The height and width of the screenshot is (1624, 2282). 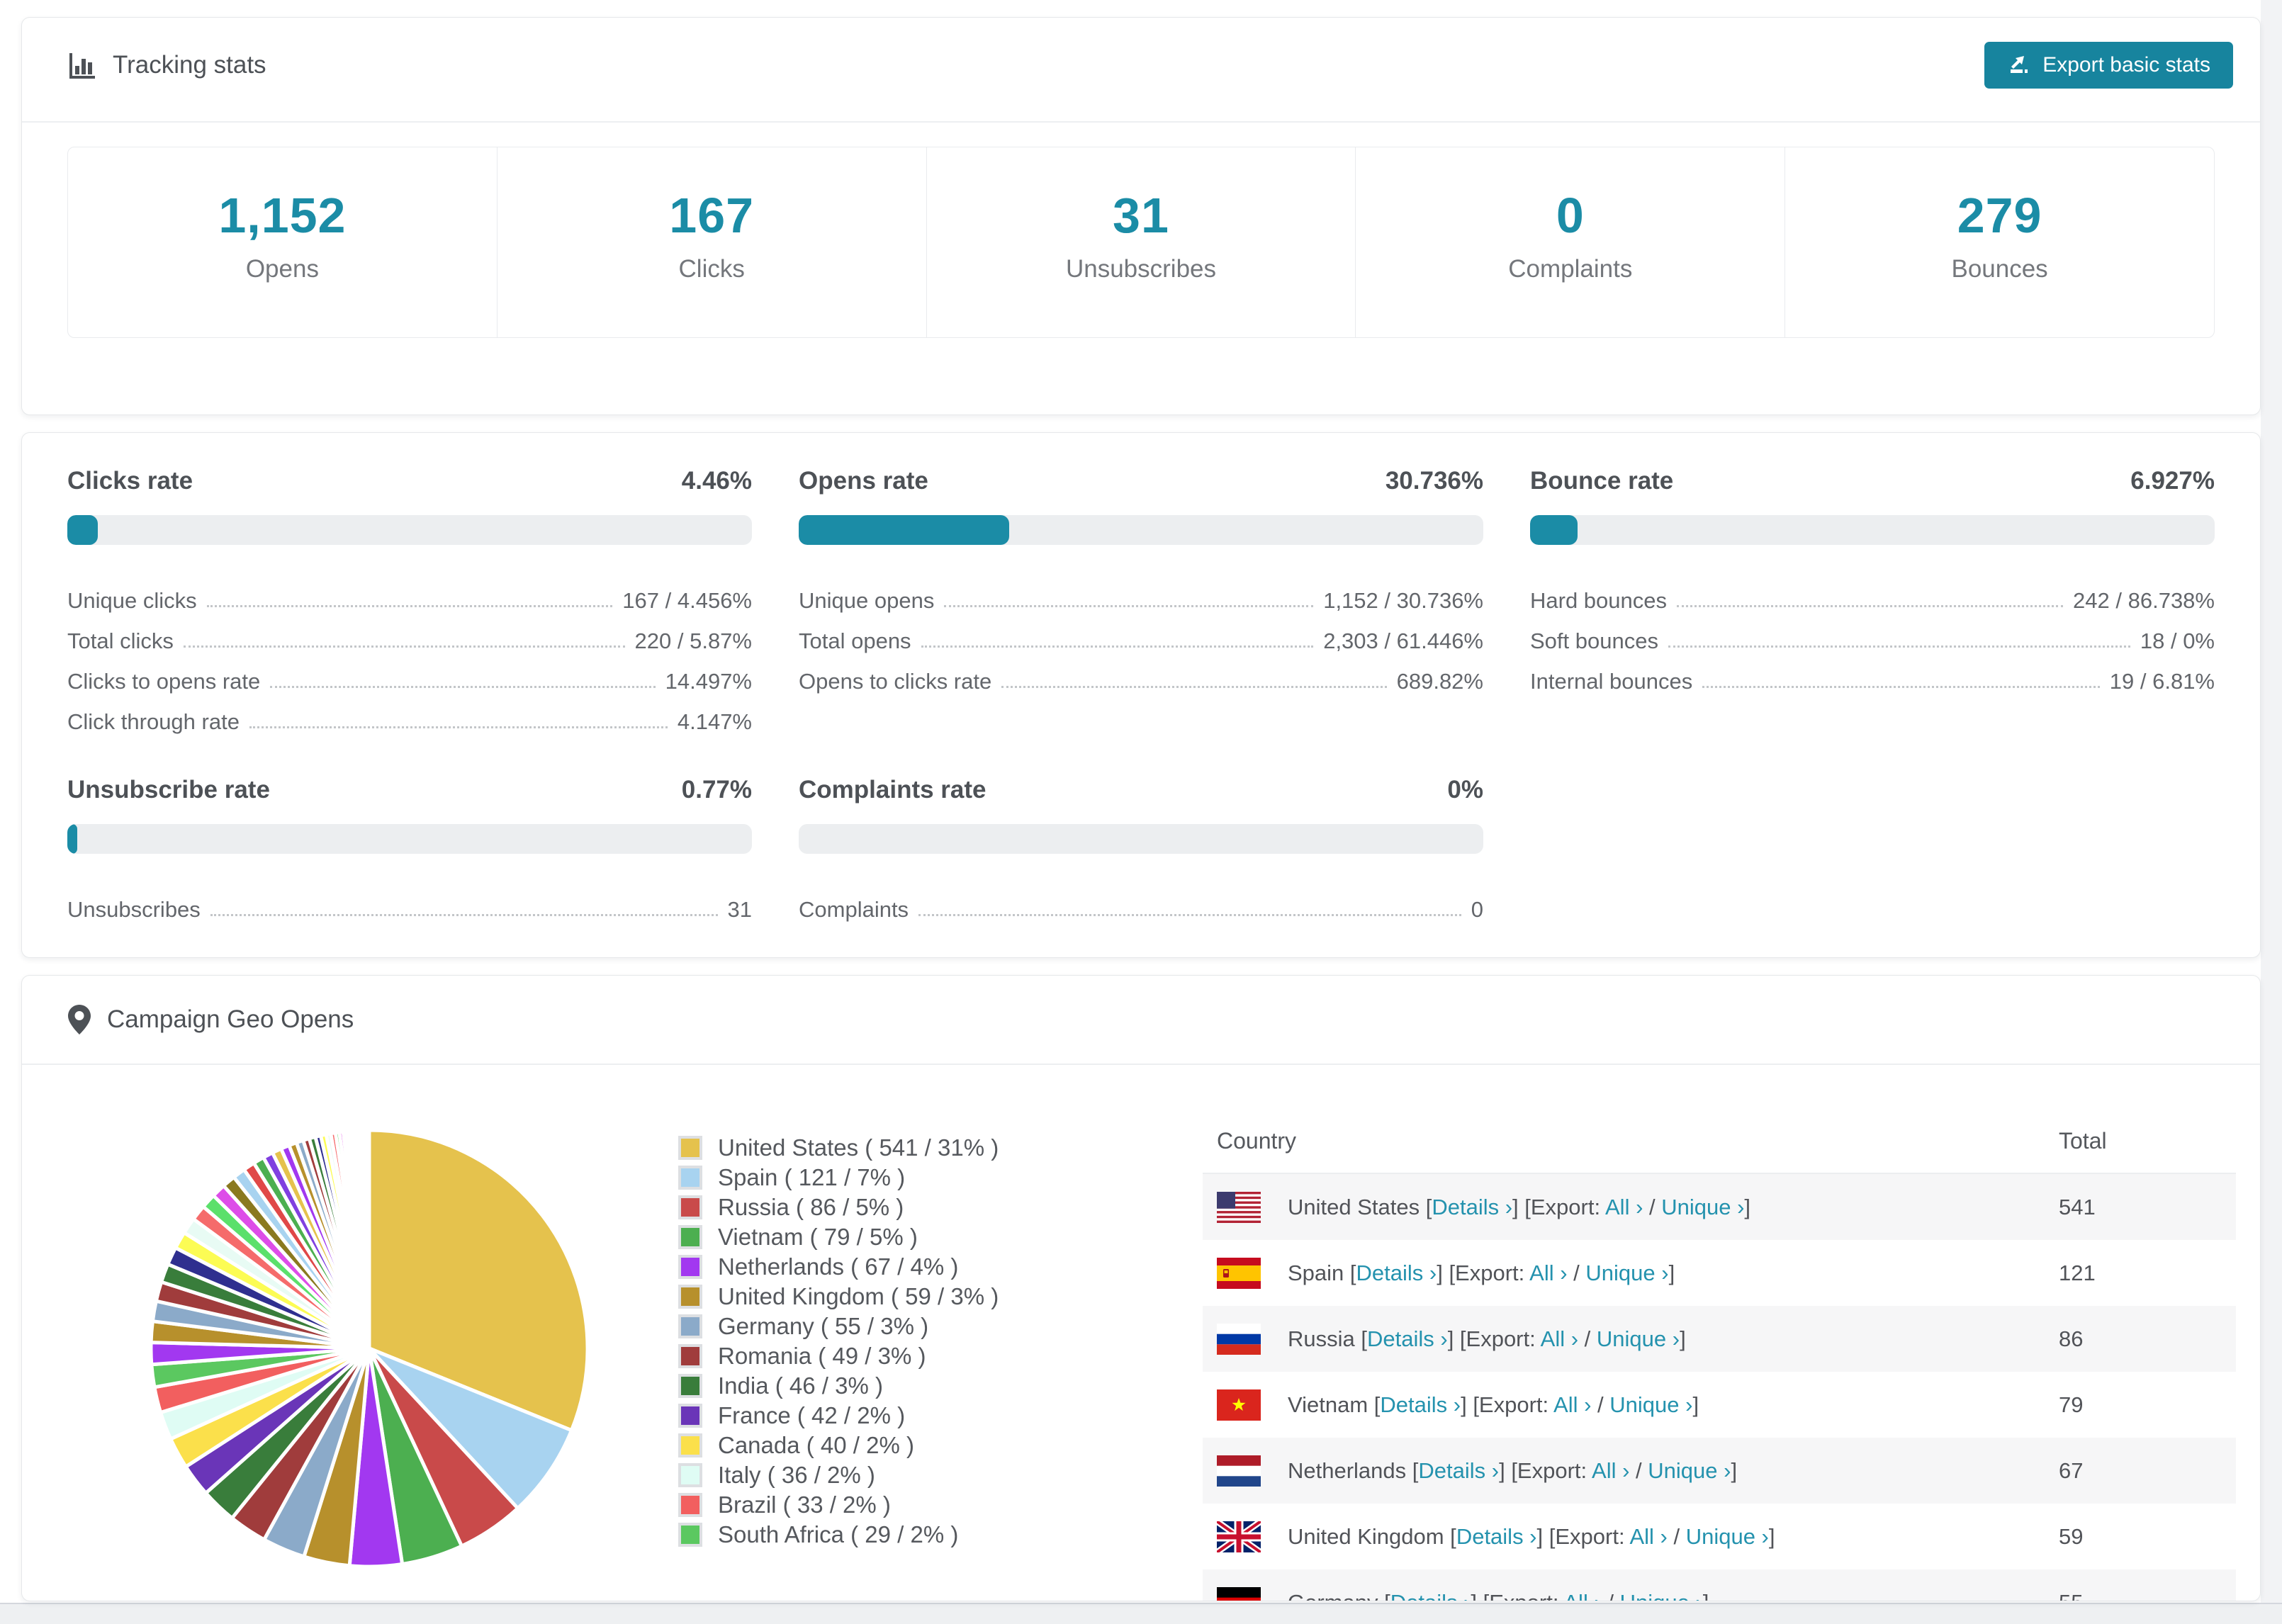 I want to click on map-pin-icon, so click(x=79, y=1020).